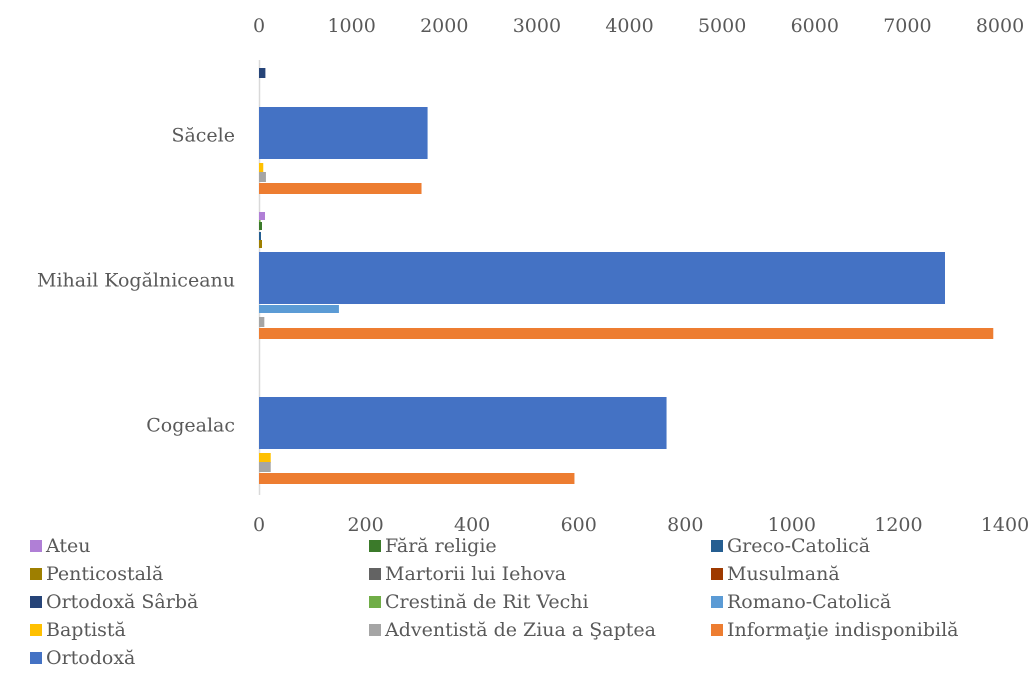 This screenshot has width=1035, height=693. Describe the element at coordinates (365, 525) in the screenshot. I see `bottom-tick-label: 200` at that location.